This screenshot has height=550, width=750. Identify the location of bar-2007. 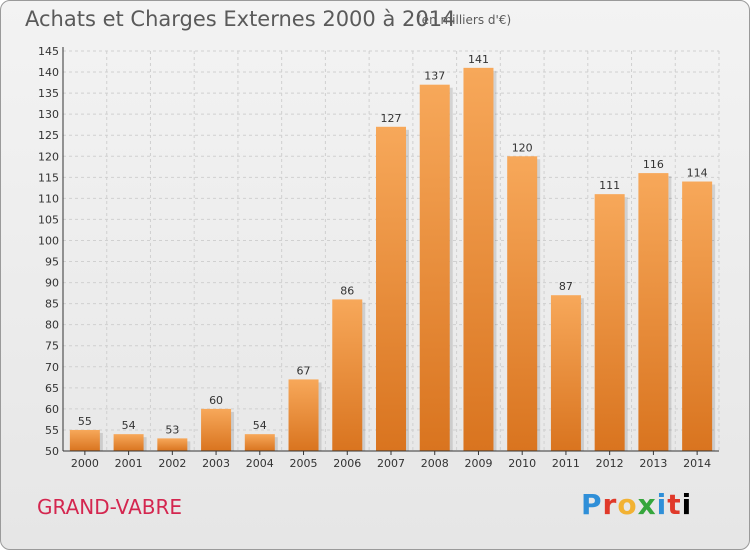
(391, 288).